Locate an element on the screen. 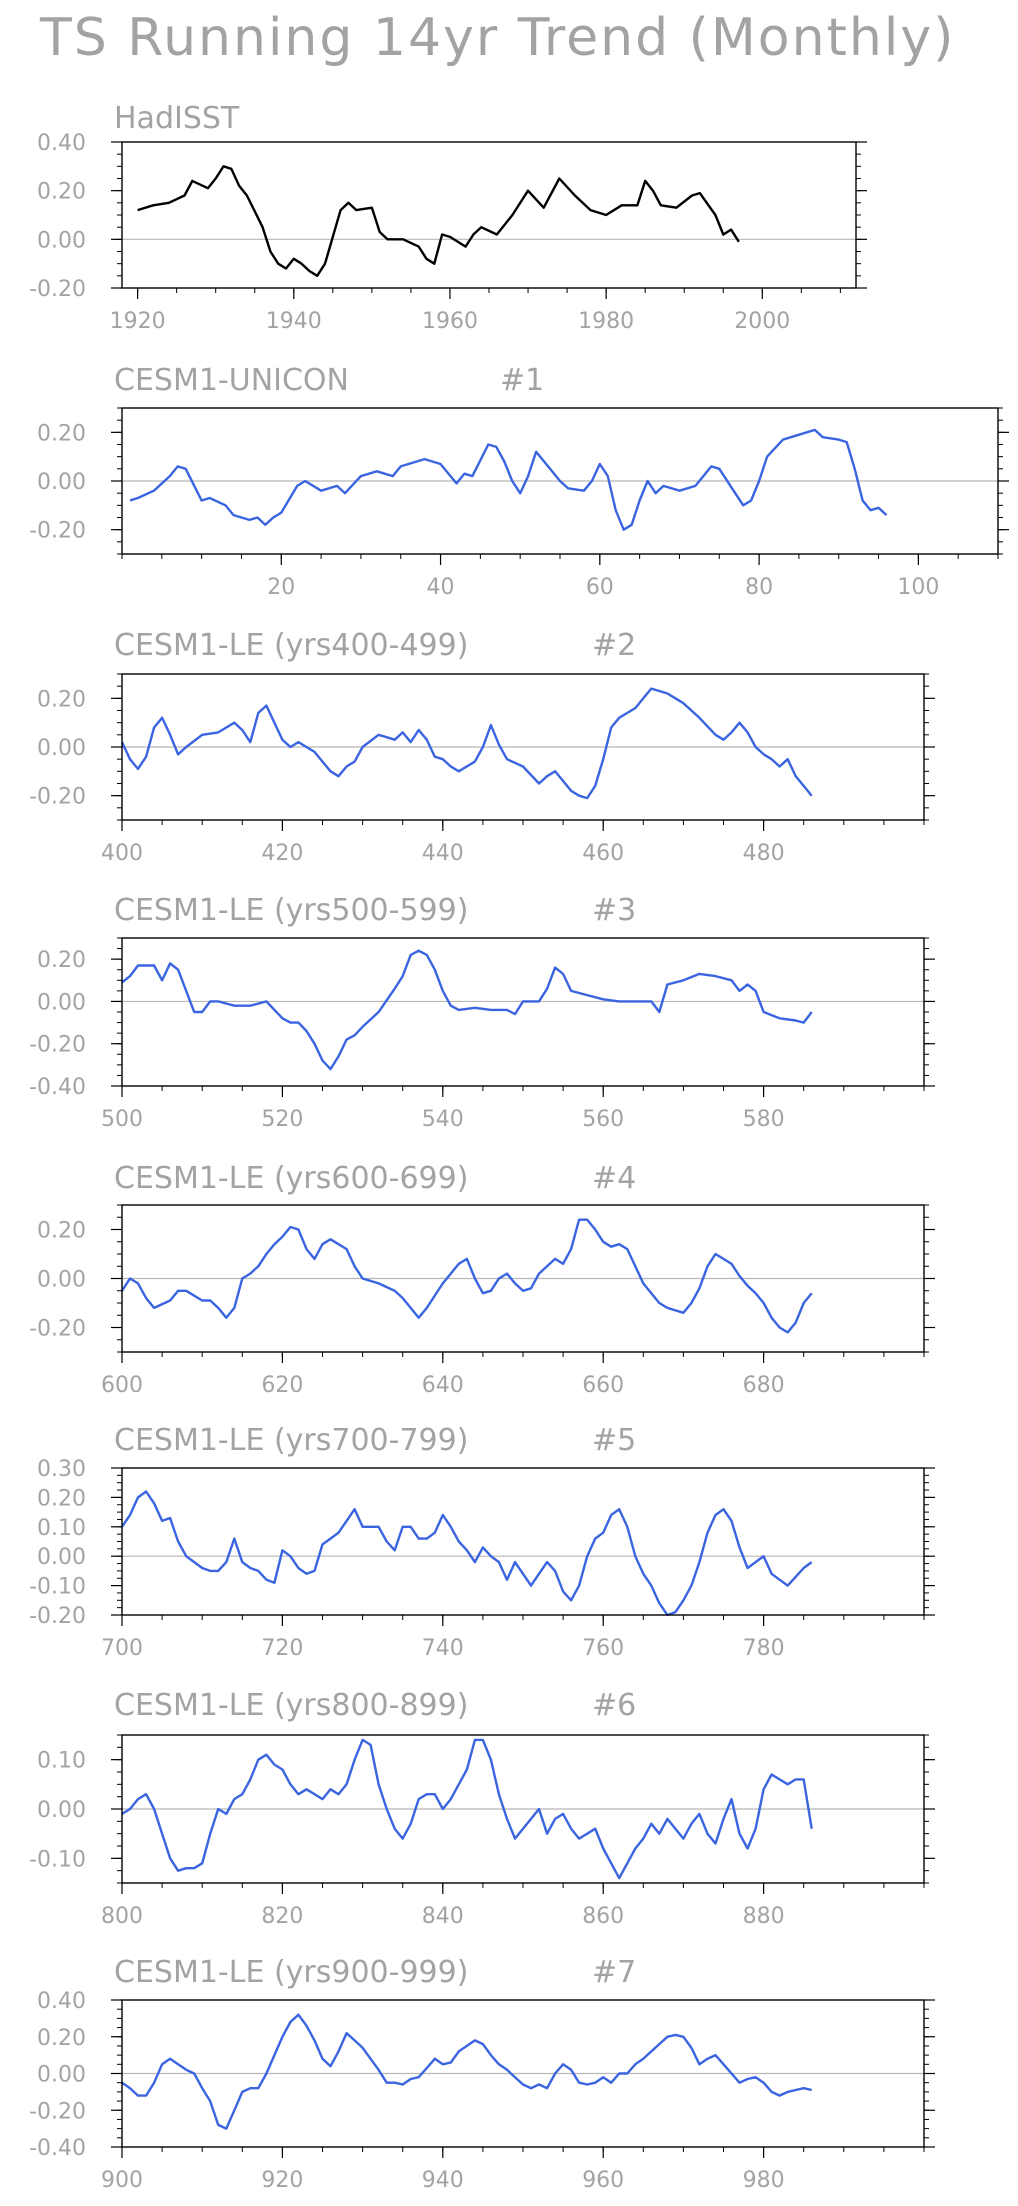 The image size is (1018, 2206). x-tick-label: 880 is located at coordinates (764, 1916).